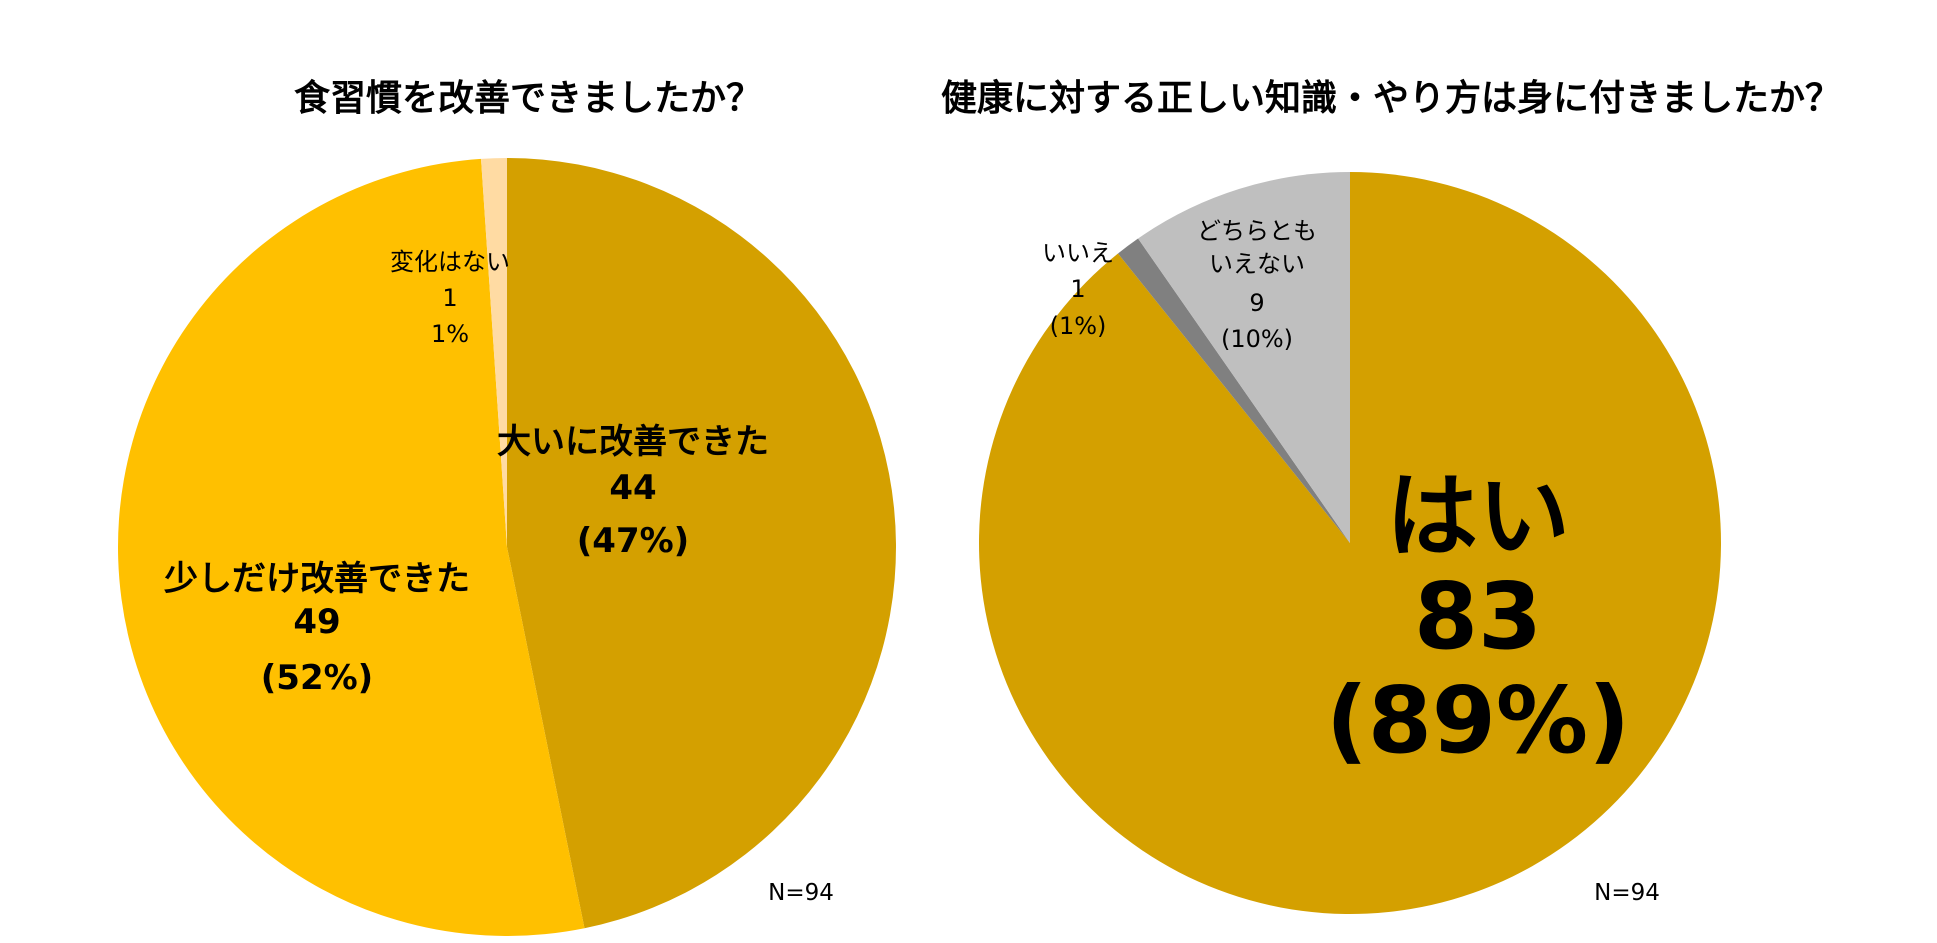  What do you see at coordinates (1257, 339) in the screenshot?
I see `percent-neither: (10%)` at bounding box center [1257, 339].